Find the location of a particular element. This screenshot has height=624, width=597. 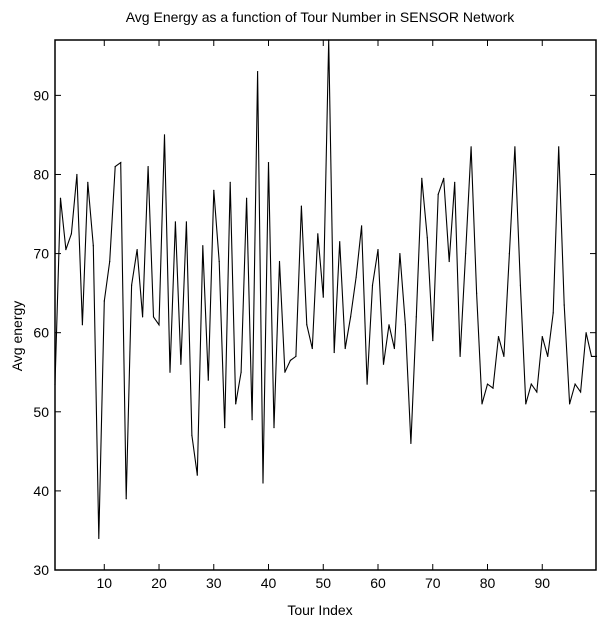

x-tick-label: 90 is located at coordinates (542, 583).